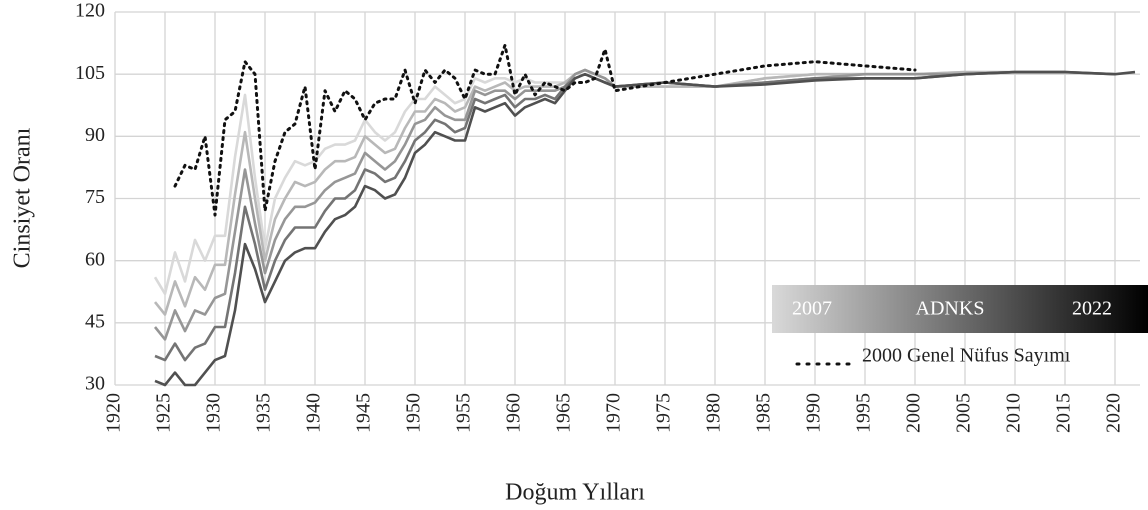 This screenshot has height=510, width=1148. What do you see at coordinates (95, 384) in the screenshot?
I see `y-tick-label: 30` at bounding box center [95, 384].